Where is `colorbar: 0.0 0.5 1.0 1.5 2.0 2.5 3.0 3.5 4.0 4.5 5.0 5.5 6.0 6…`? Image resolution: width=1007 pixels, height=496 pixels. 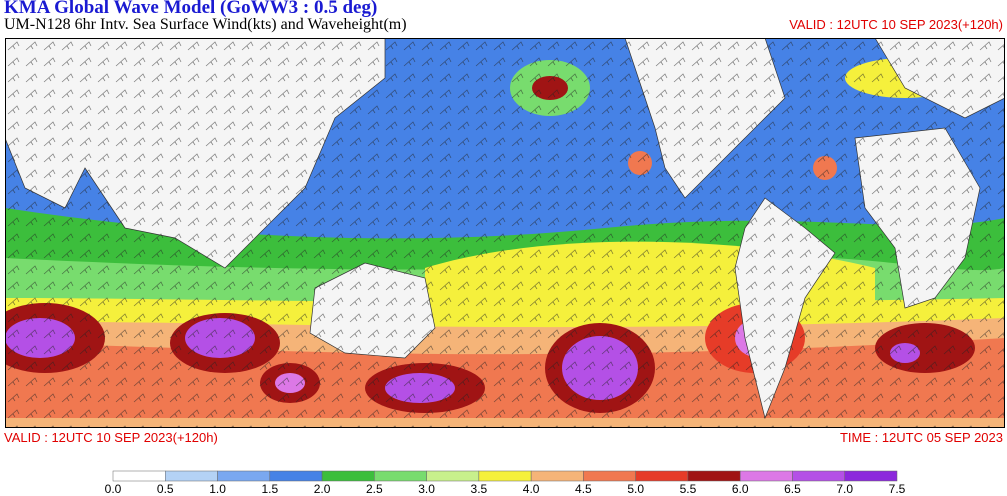
colorbar: 0.0 0.5 1.0 1.5 2.0 2.5 3.0 3.5 4.0 4.5 5.0 5.5 6.0 6… is located at coordinates (505, 483).